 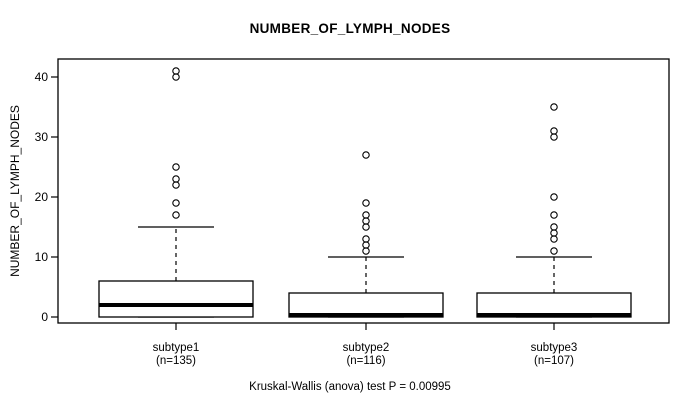 What do you see at coordinates (176, 348) in the screenshot?
I see `x-tick-label: subtype1` at bounding box center [176, 348].